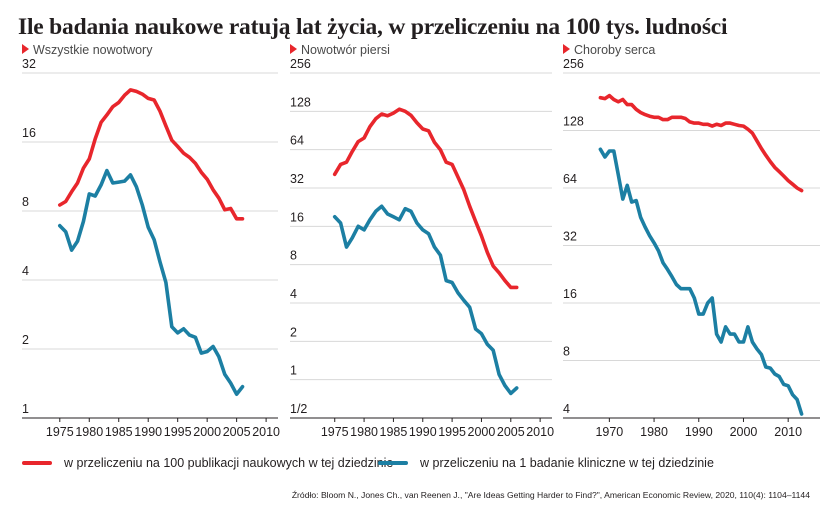 Image resolution: width=830 pixels, height=520 pixels. What do you see at coordinates (345, 50) in the screenshot?
I see `panel-subtitle: Nowotwór piersi` at bounding box center [345, 50].